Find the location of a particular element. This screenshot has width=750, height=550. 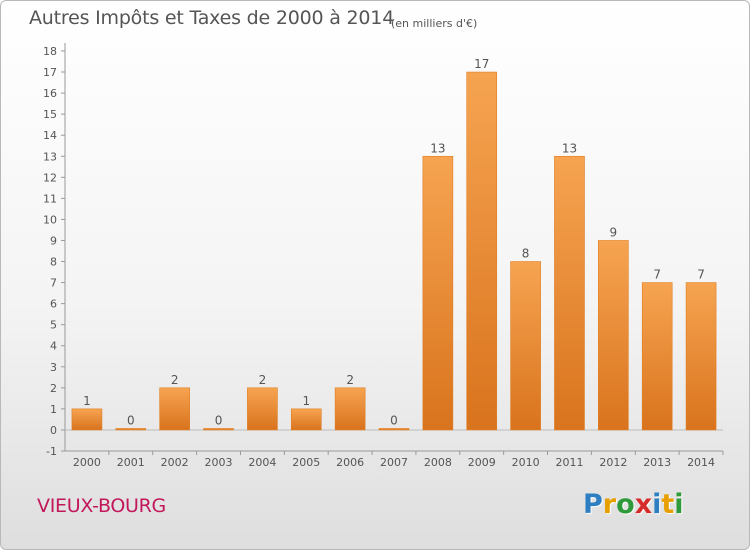

x-tick-label: 2012 is located at coordinates (613, 462).